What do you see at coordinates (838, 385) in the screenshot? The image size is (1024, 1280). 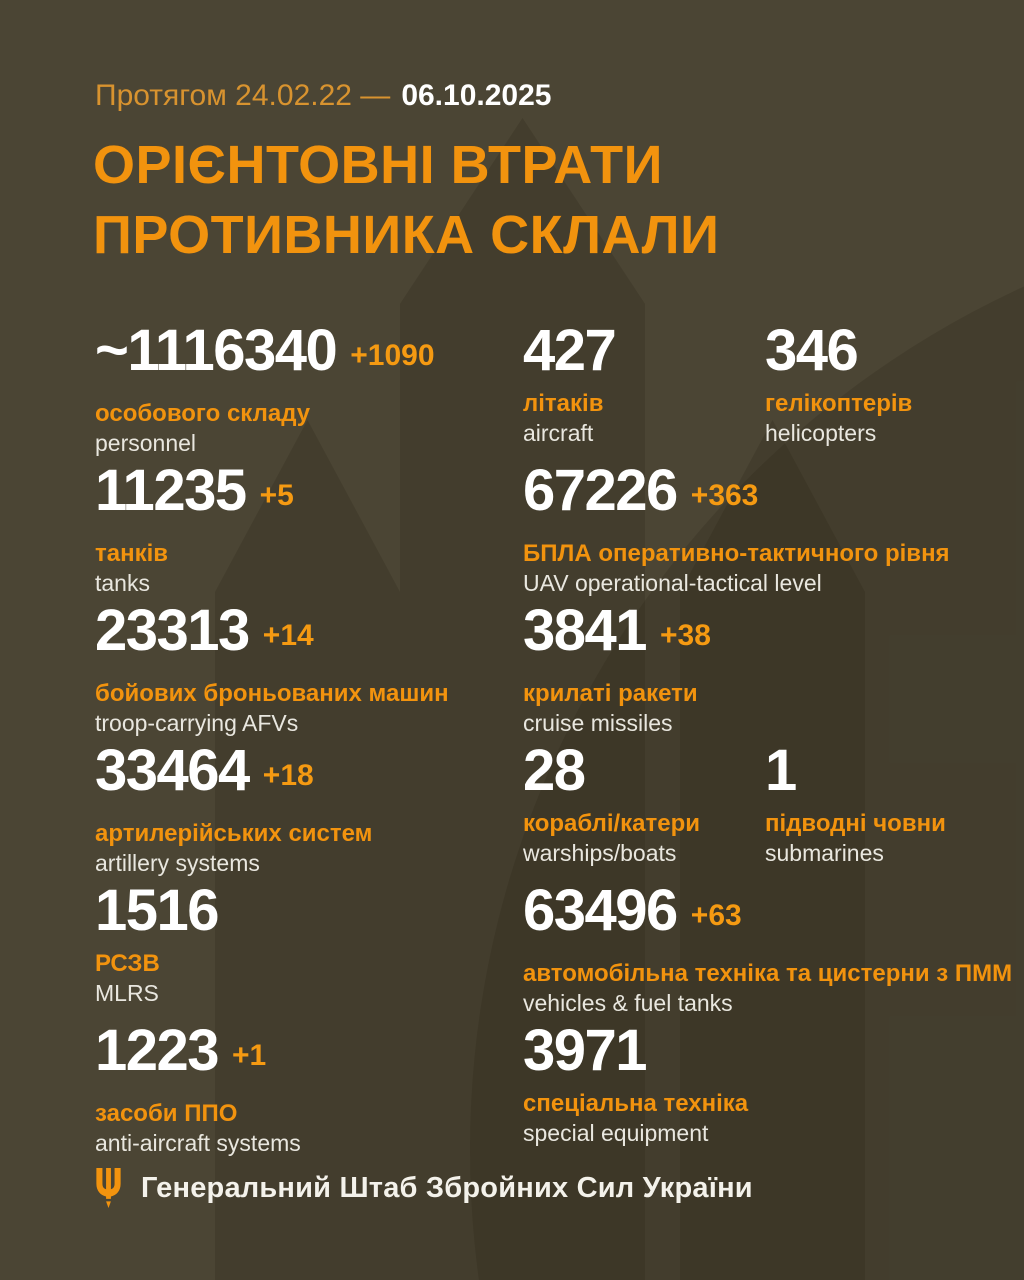 I see `stat-helicopters: 346 гелікоптерів helicopters` at bounding box center [838, 385].